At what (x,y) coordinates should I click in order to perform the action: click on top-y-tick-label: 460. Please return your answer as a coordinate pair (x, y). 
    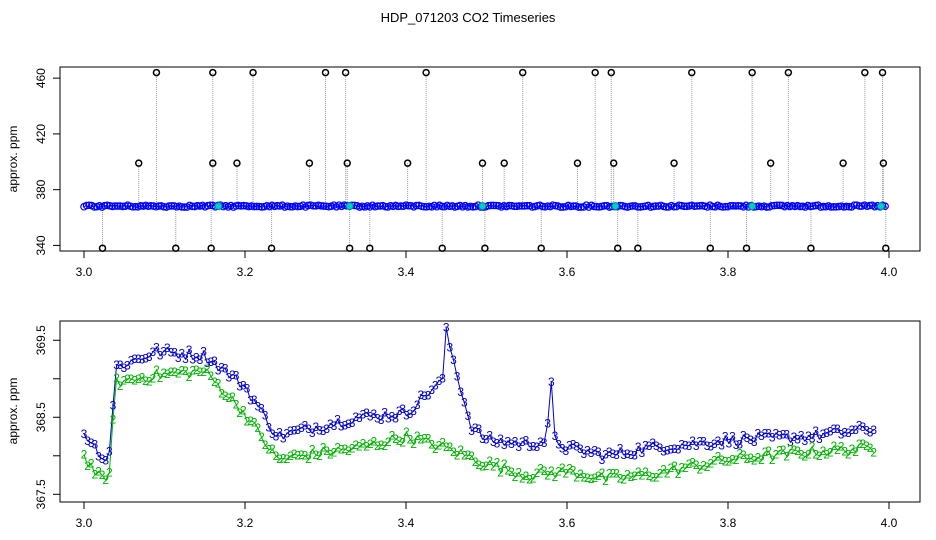
    Looking at the image, I should click on (41, 78).